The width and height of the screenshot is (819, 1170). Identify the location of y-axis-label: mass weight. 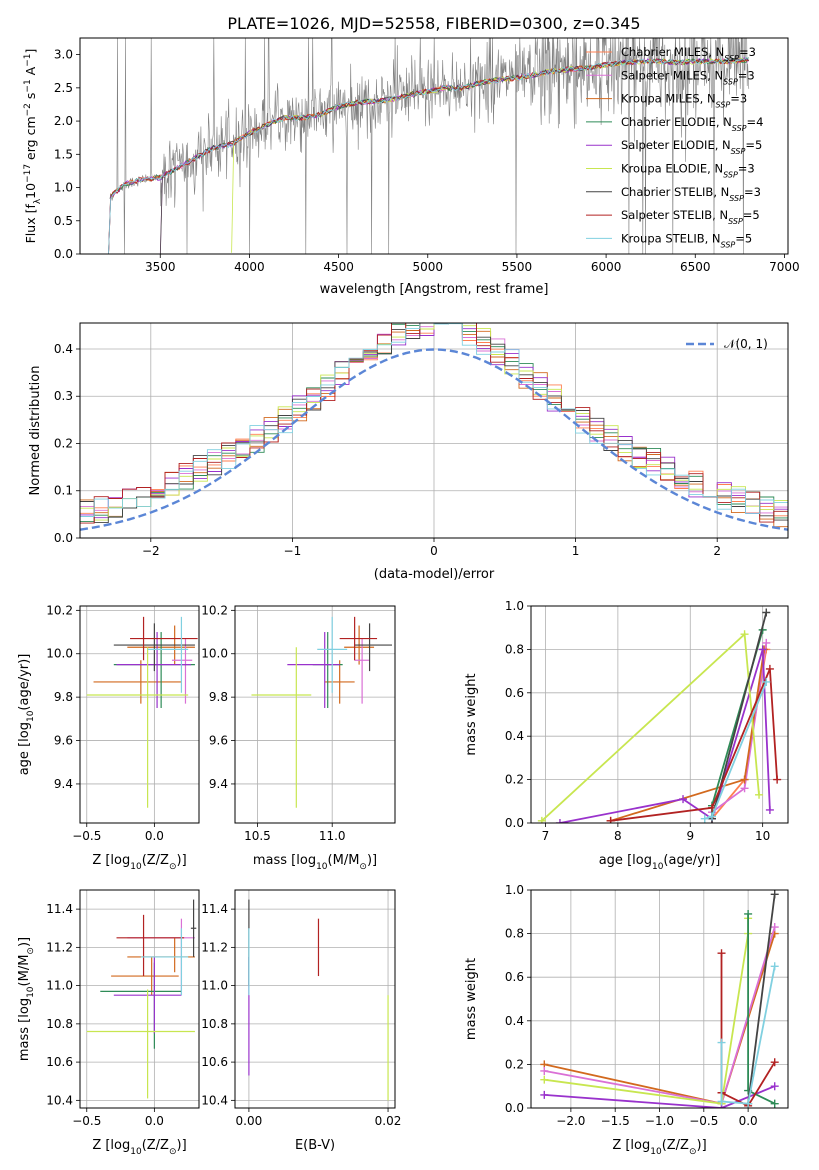
(471, 999).